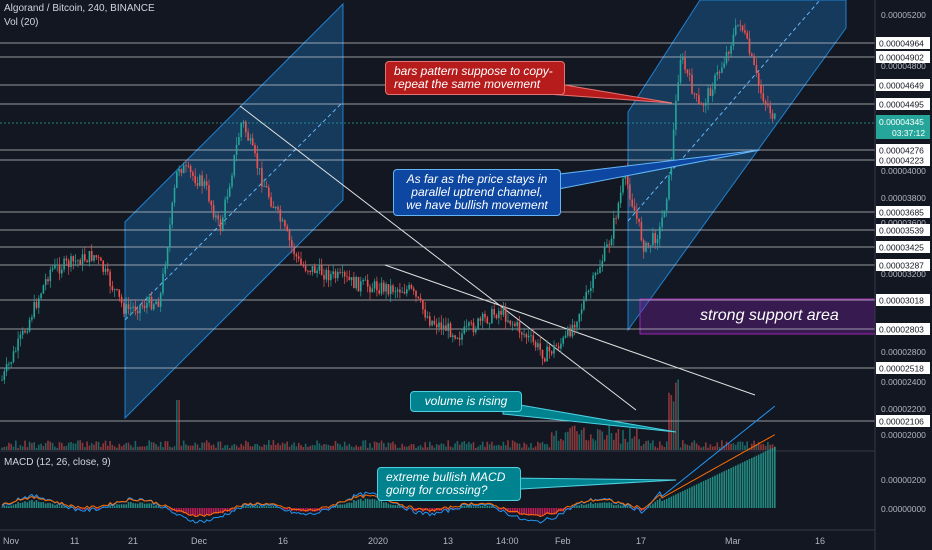  Describe the element at coordinates (414, 541) in the screenshot. I see `time-axis: Nov 11 21 Dec 16 2020 13 14:00 Feb 17 Mar 16` at that location.